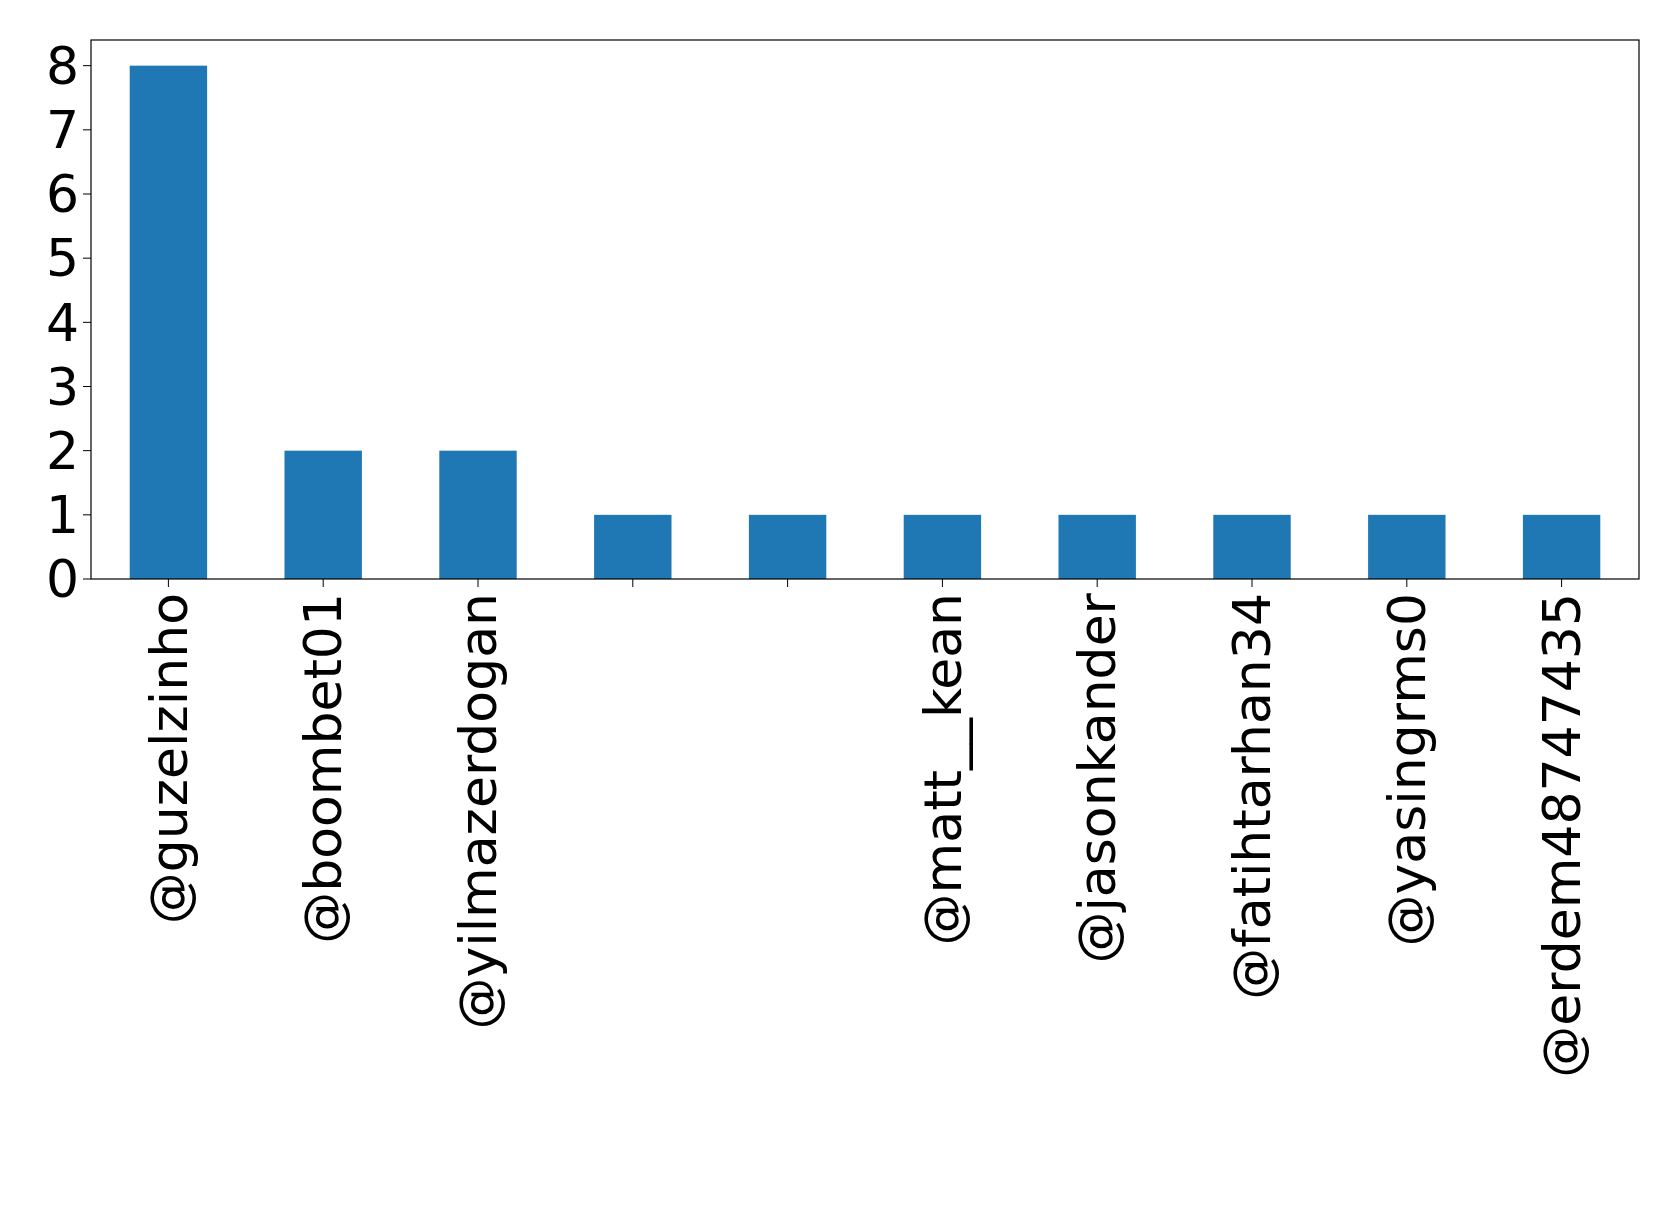 Image resolution: width=1679 pixels, height=1211 pixels. What do you see at coordinates (62, 322) in the screenshot?
I see `y-tick-label: 4` at bounding box center [62, 322].